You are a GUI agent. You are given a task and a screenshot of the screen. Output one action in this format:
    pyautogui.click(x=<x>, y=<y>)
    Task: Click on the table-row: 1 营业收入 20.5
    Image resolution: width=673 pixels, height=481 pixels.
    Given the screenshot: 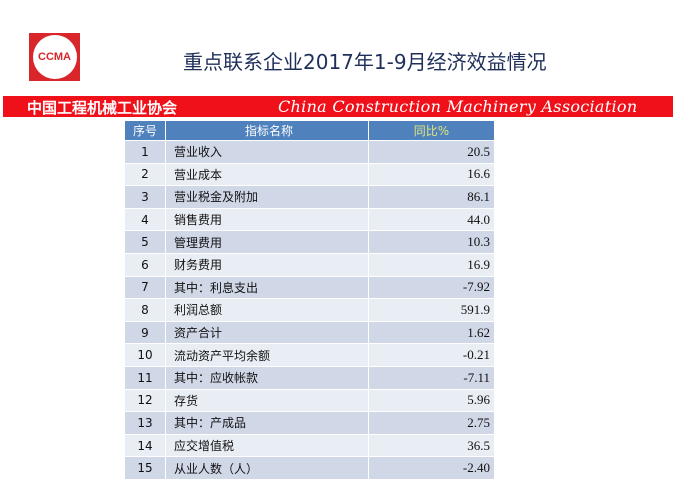 What is the action you would take?
    pyautogui.click(x=309, y=152)
    